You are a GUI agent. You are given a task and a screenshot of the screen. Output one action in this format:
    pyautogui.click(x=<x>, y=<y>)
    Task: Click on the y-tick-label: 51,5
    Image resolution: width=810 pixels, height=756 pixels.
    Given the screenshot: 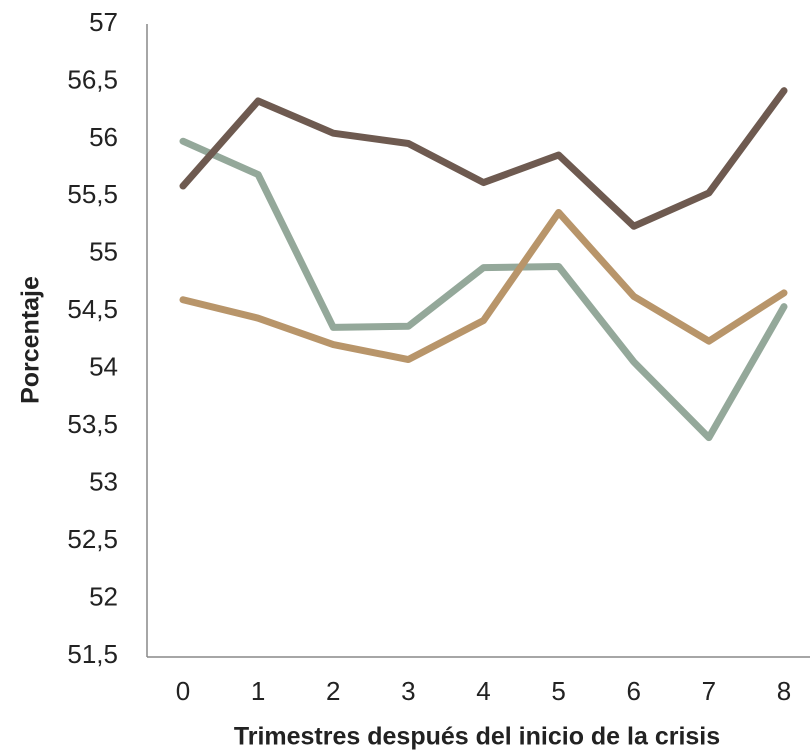 What is the action you would take?
    pyautogui.click(x=92, y=654)
    